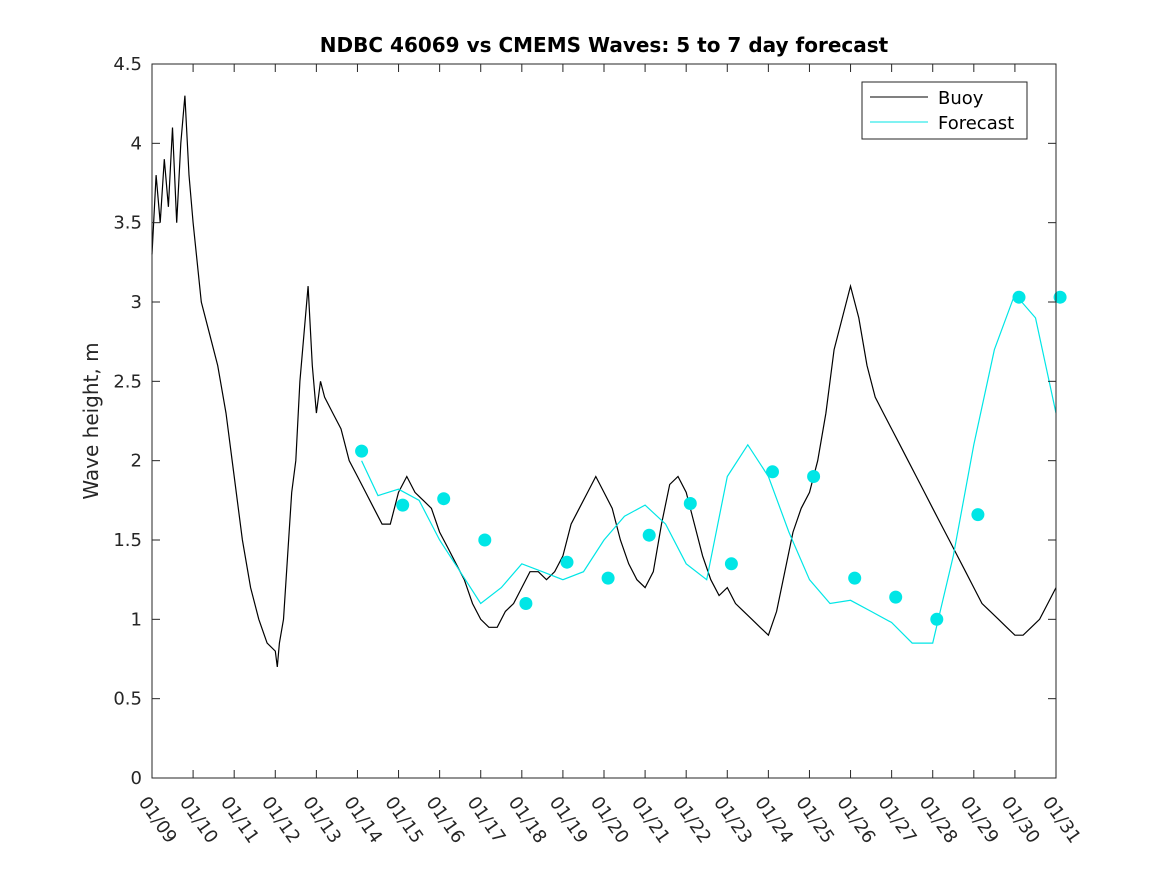 The image size is (1167, 875). Describe the element at coordinates (136, 461) in the screenshot. I see `y-tick-label: 2` at that location.